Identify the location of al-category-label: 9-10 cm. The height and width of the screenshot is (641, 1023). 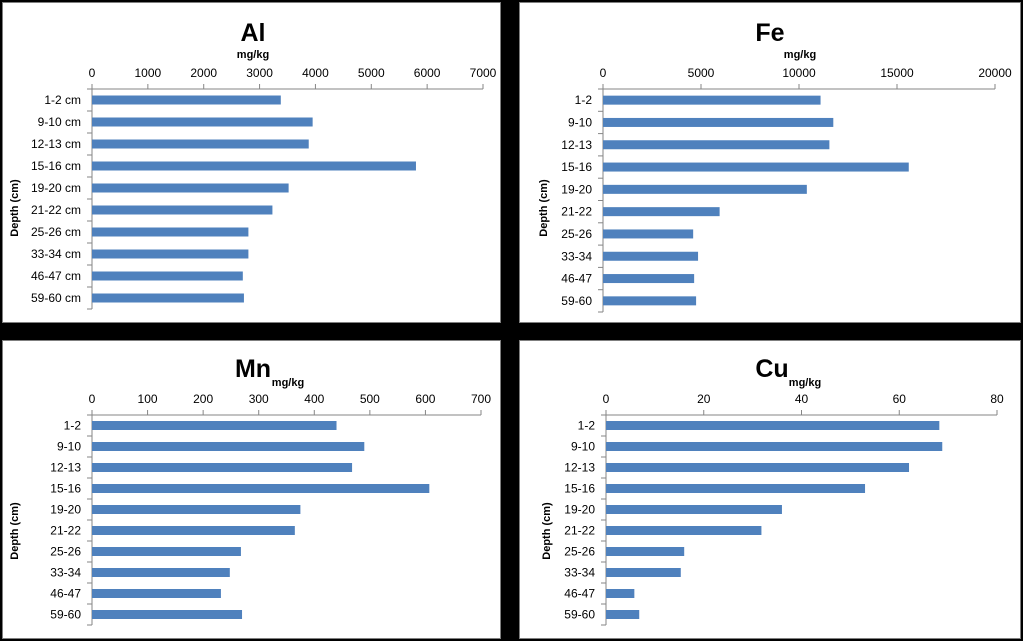
(59, 122).